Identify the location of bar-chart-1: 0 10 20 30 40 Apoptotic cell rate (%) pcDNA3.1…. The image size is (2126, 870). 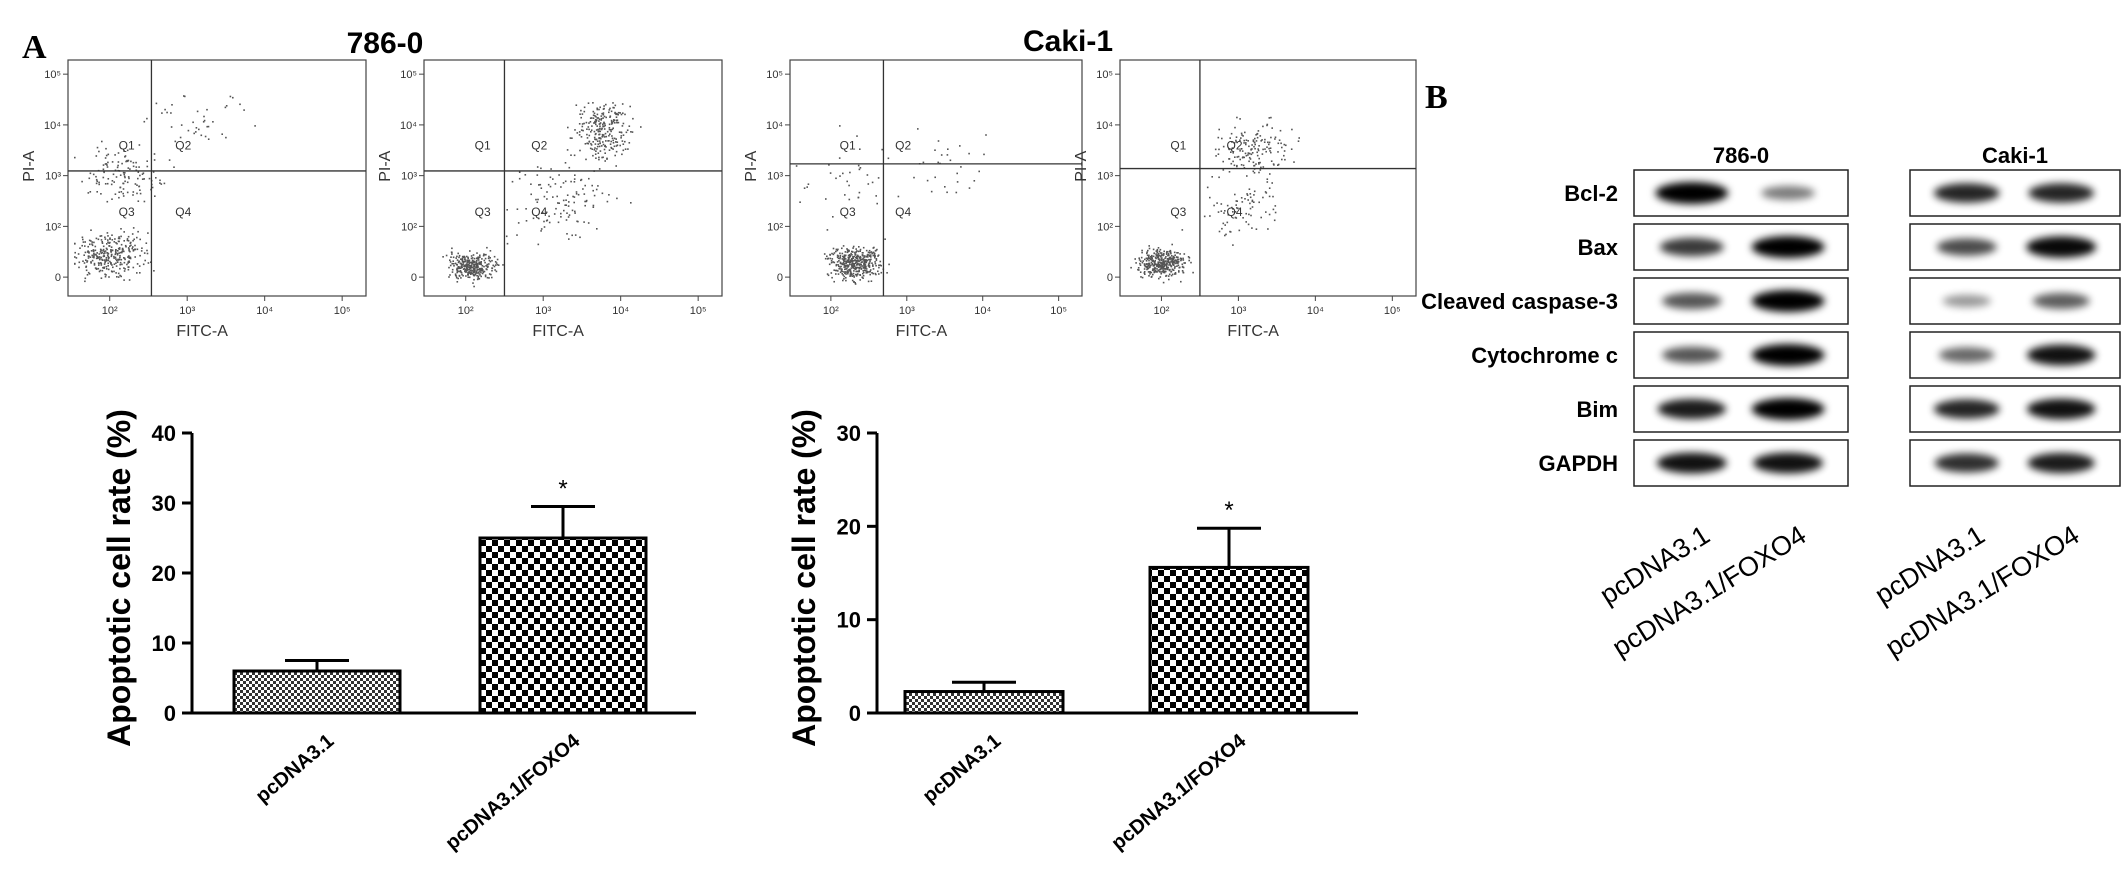
(398, 632).